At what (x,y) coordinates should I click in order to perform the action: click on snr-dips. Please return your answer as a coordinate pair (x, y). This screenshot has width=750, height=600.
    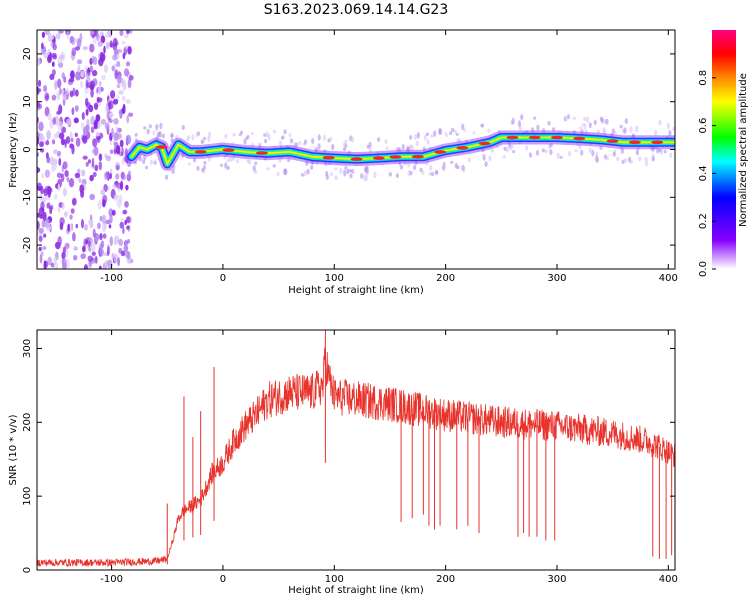
    Looking at the image, I should click on (536, 482).